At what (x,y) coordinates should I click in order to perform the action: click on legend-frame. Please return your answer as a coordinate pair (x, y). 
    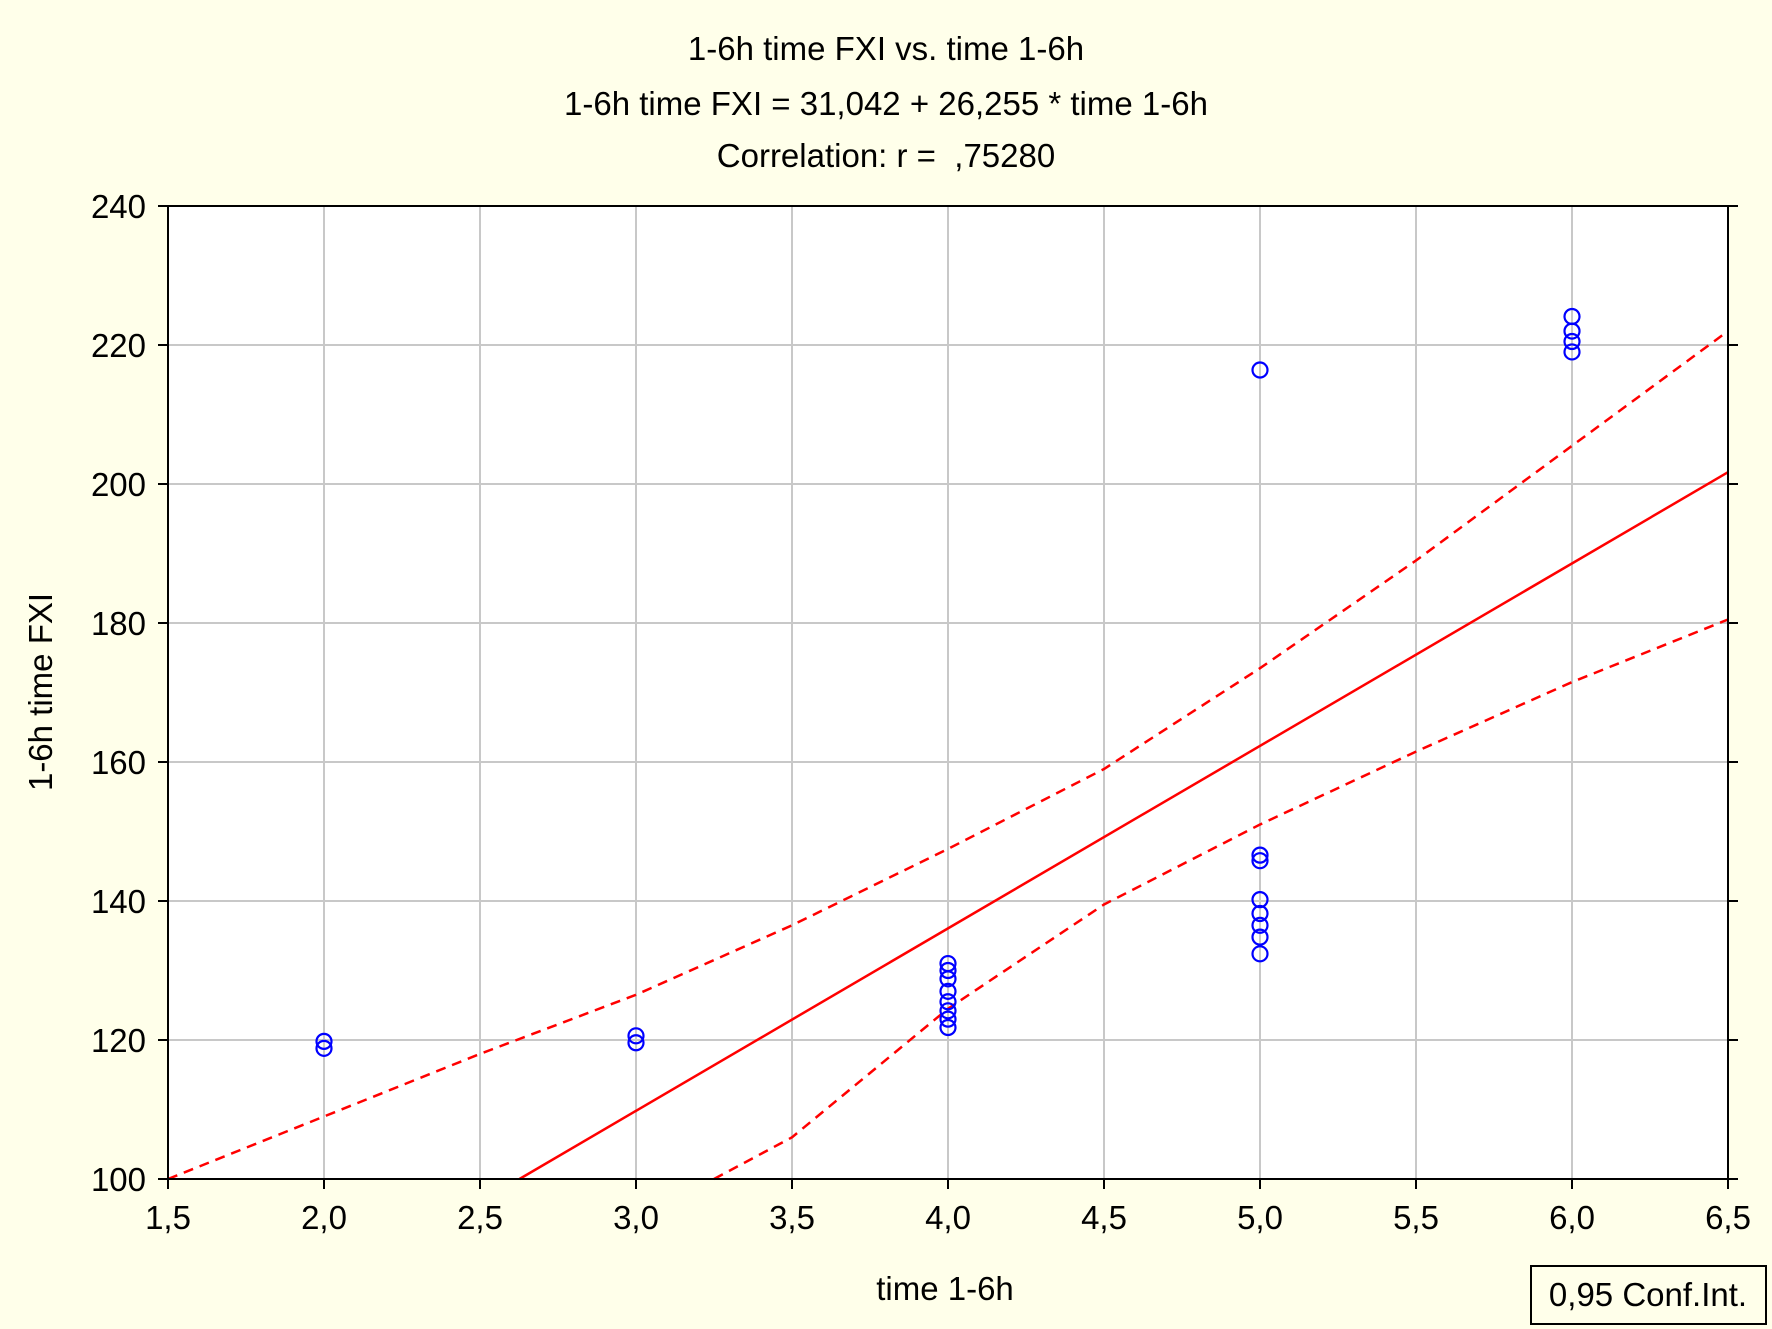
    Looking at the image, I should click on (1648, 1295).